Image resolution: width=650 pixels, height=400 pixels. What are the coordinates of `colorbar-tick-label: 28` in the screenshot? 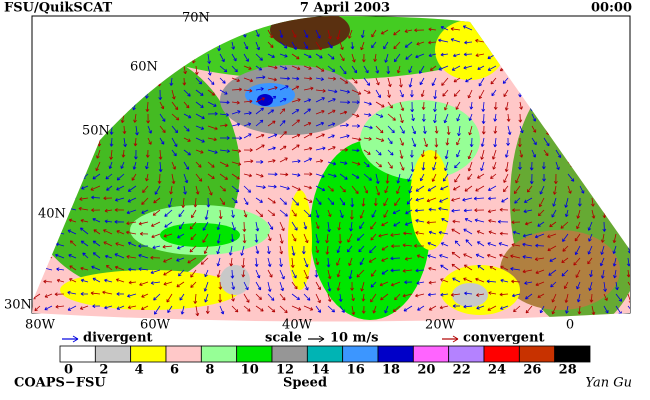 It's located at (568, 370).